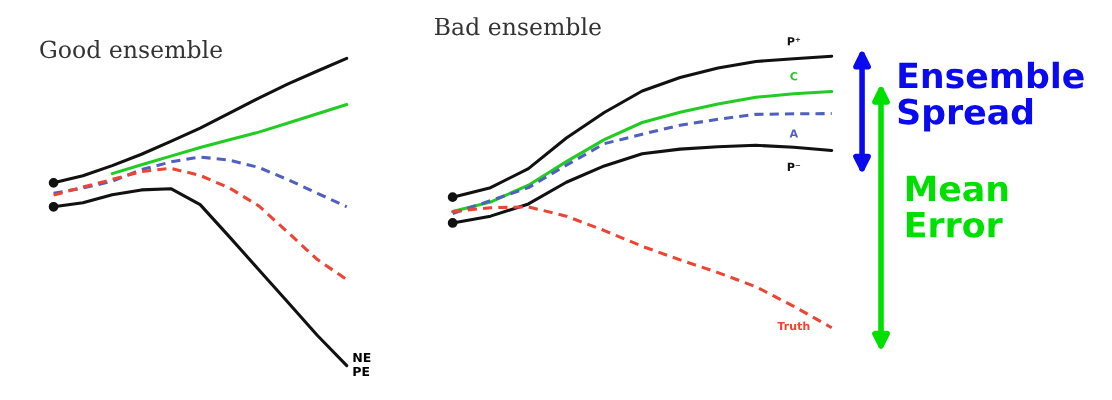 This screenshot has height=400, width=1112. Describe the element at coordinates (794, 41) in the screenshot. I see `series-label: P⁺` at that location.